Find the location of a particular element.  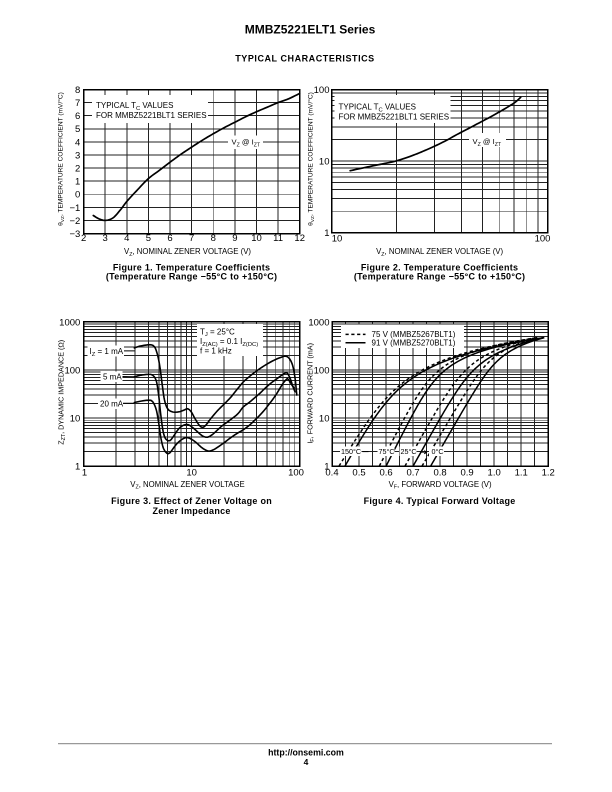

svg-text: IZ(AC) = 0.1 IZ(DC) is located at coordinates (229, 342).